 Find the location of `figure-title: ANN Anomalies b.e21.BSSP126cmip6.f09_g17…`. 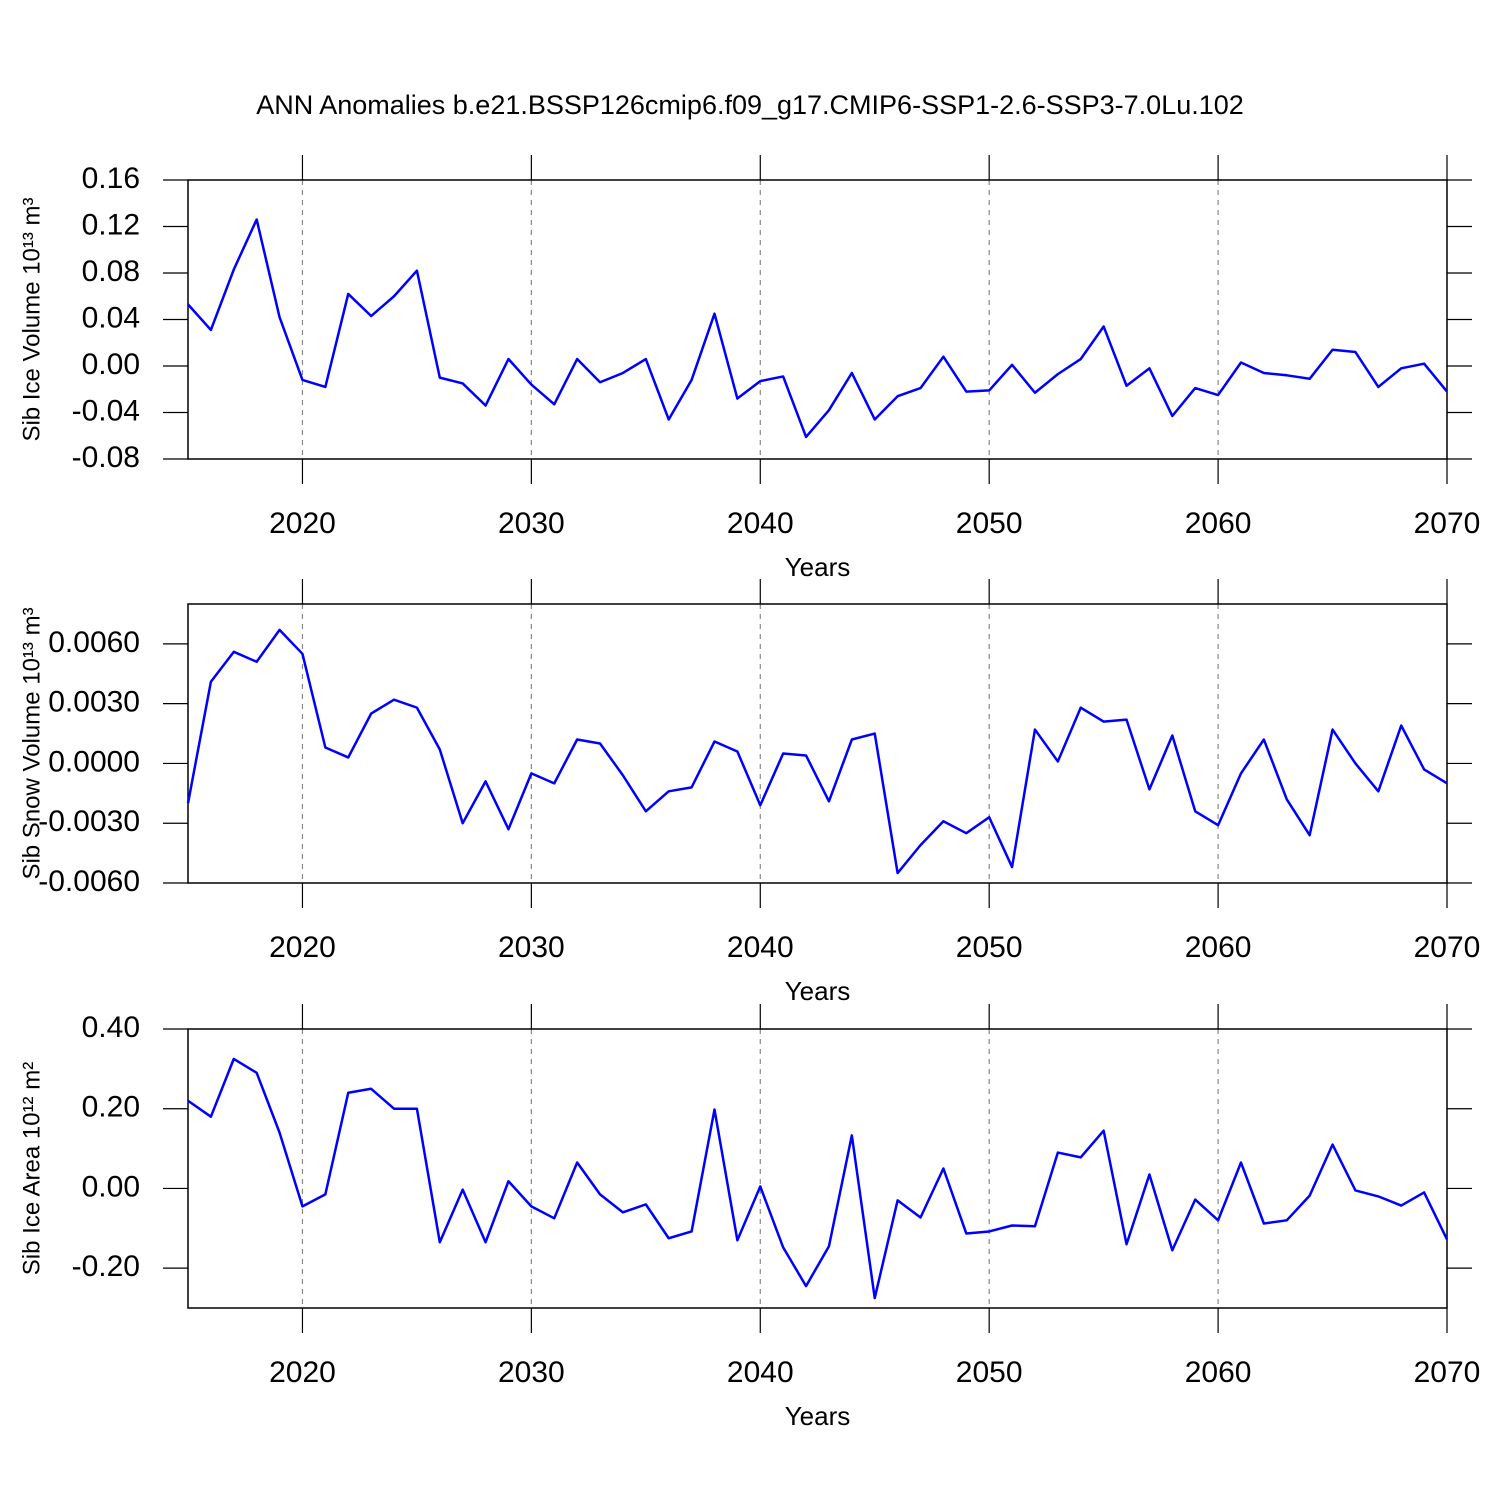

figure-title: ANN Anomalies b.e21.BSSP126cmip6.f09_g17… is located at coordinates (750, 105).